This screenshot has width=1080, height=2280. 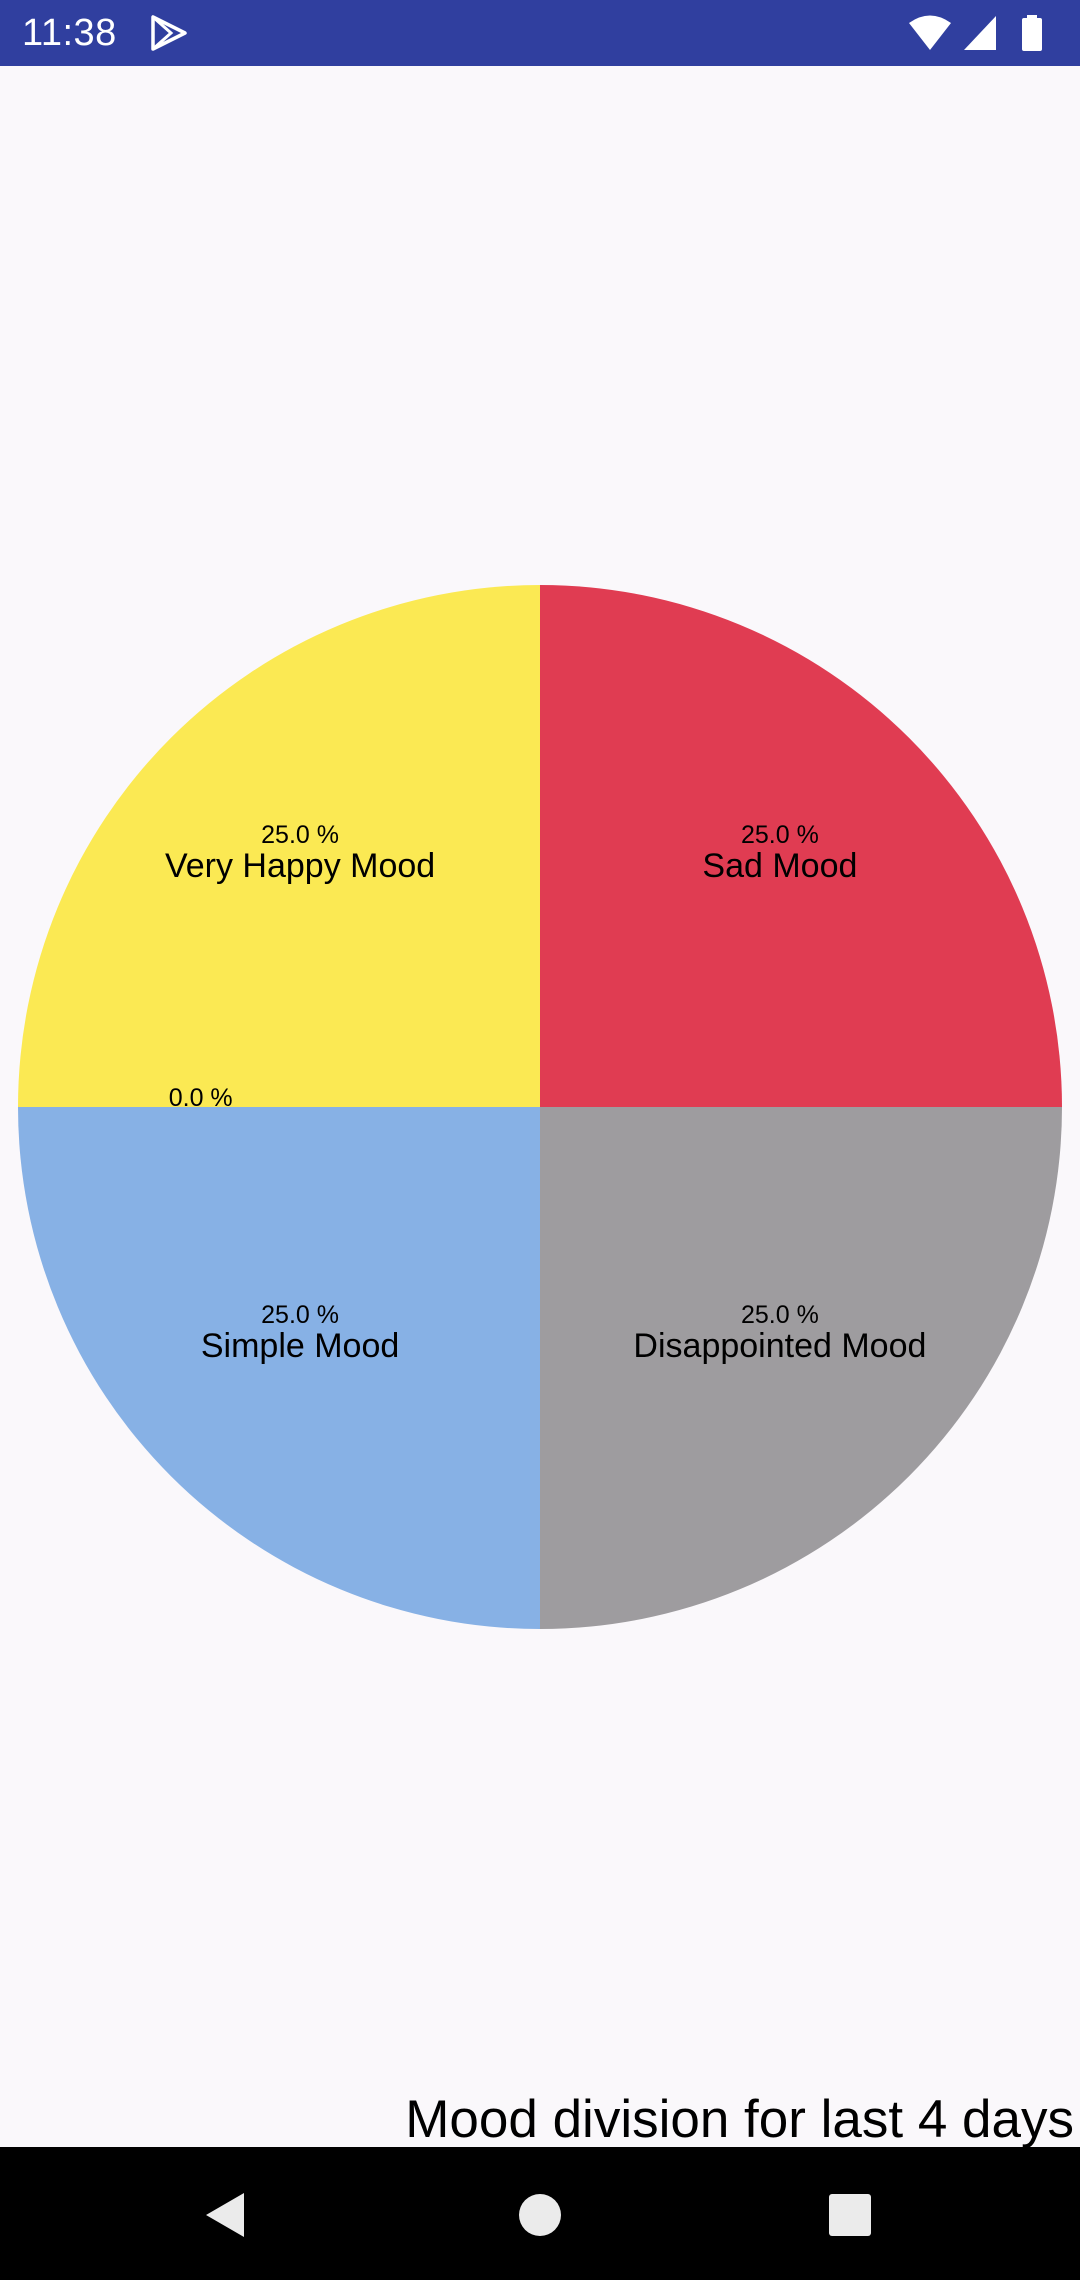 I want to click on battery-icon, so click(x=1032, y=33).